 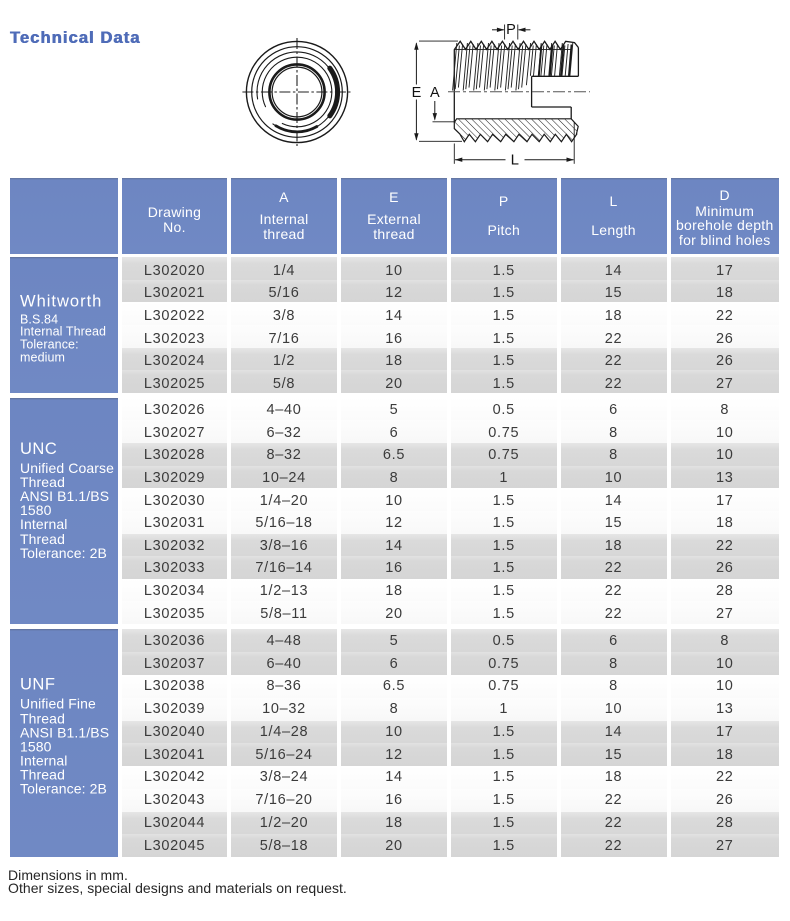 What do you see at coordinates (515, 159) in the screenshot?
I see `svg-text: L` at bounding box center [515, 159].